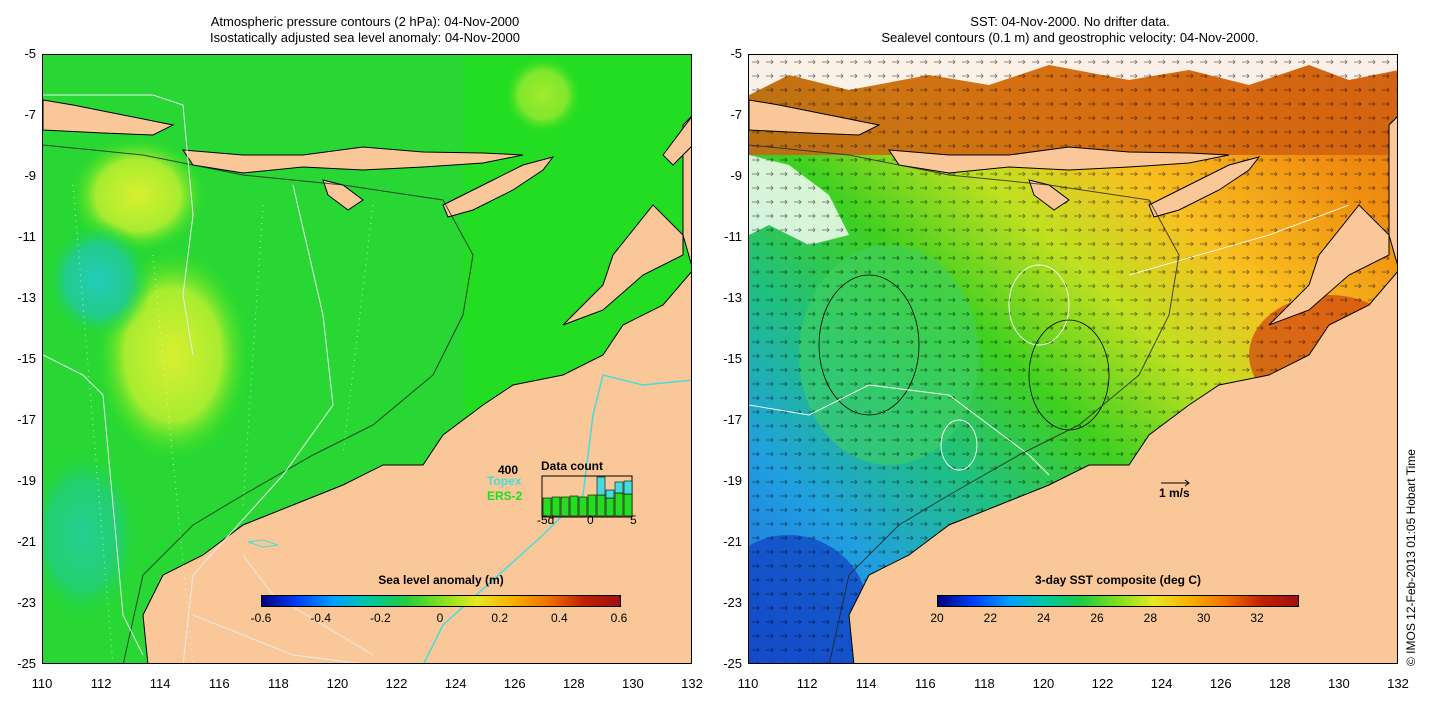 This screenshot has width=1440, height=710. What do you see at coordinates (499, 618) in the screenshot?
I see `colorbar-tick-label: 0.2` at bounding box center [499, 618].